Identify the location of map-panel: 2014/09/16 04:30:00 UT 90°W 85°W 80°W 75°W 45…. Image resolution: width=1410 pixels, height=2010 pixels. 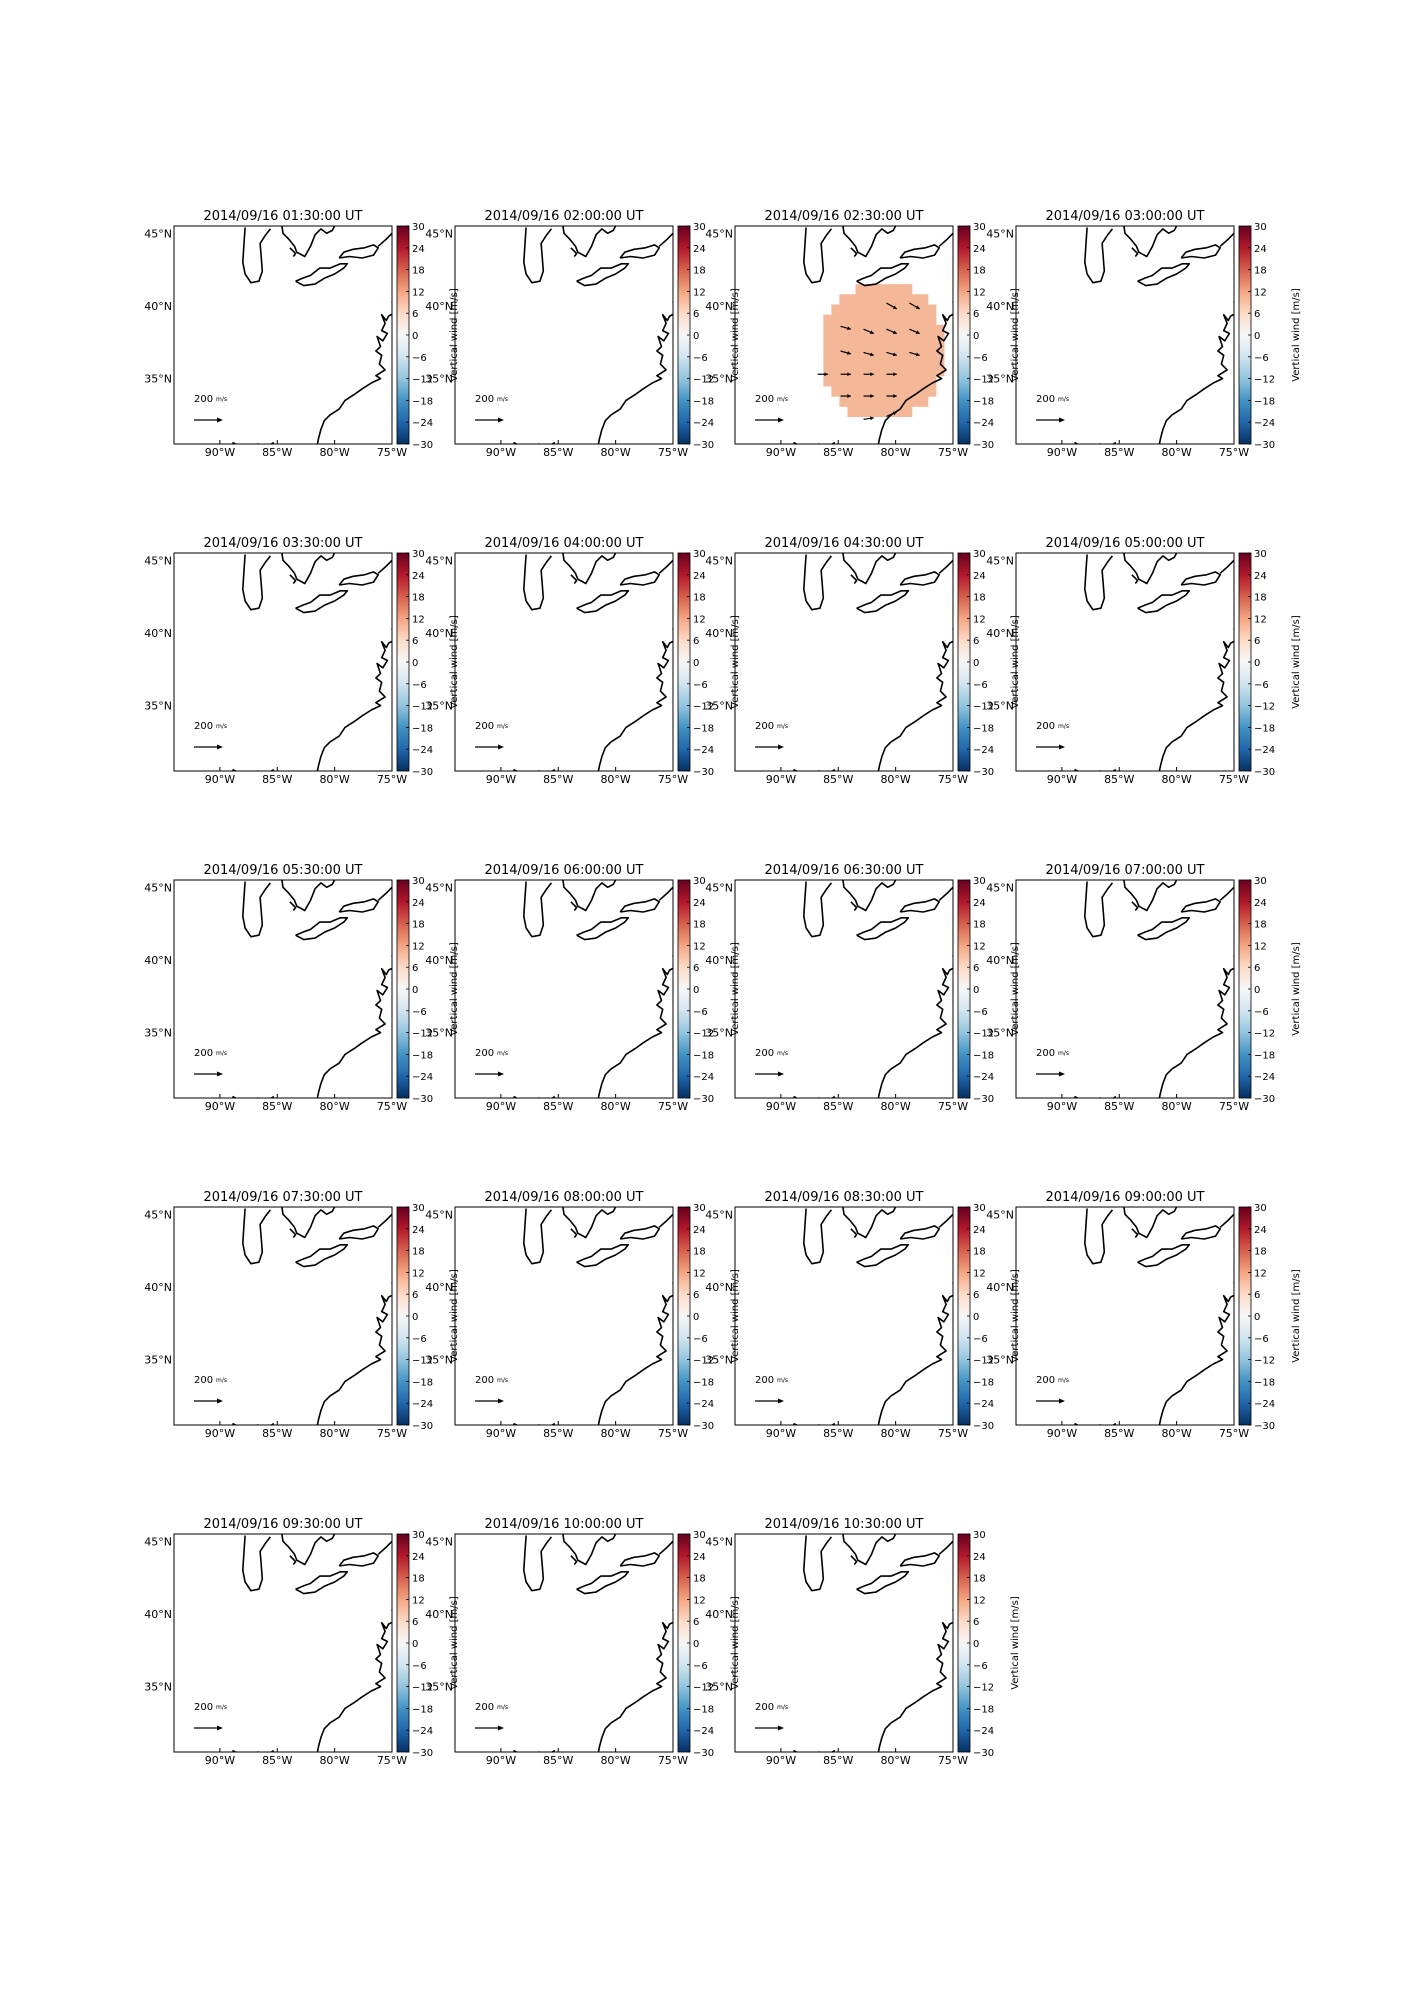
(863, 661).